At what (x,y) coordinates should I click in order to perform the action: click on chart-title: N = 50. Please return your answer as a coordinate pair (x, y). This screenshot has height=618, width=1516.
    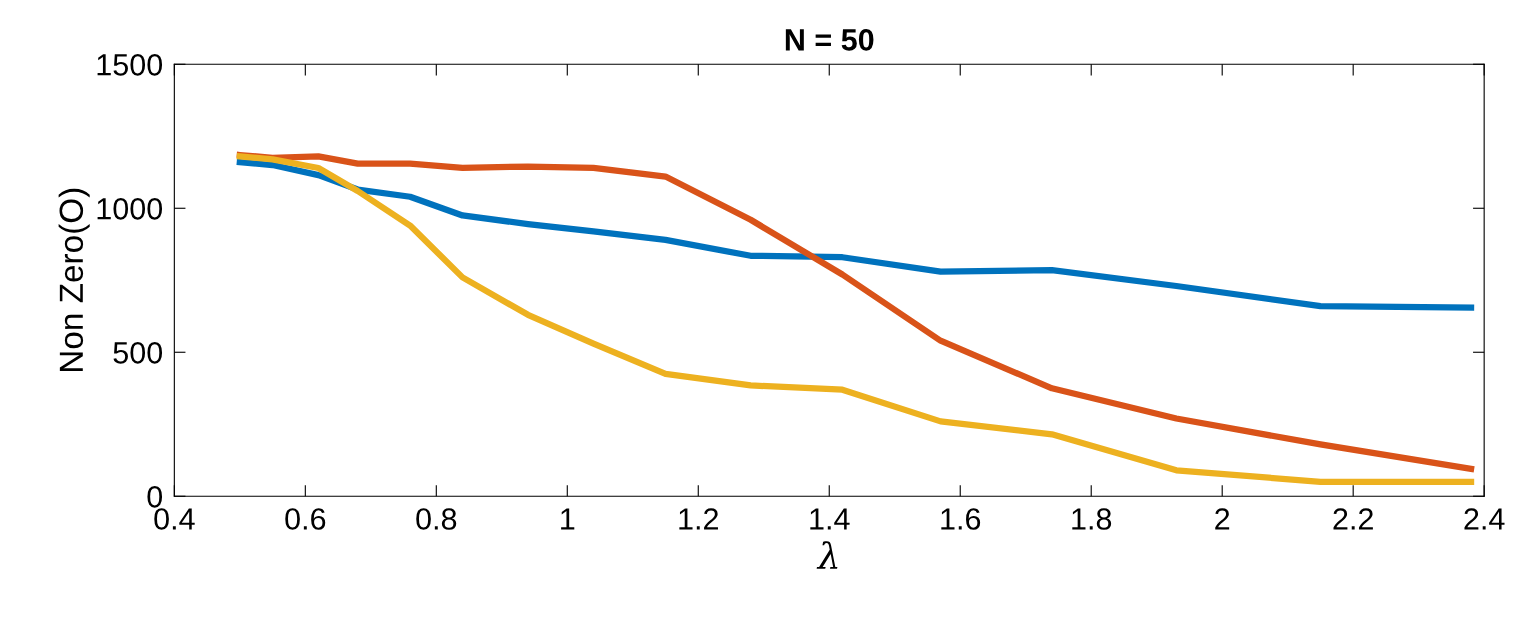
    Looking at the image, I should click on (829, 40).